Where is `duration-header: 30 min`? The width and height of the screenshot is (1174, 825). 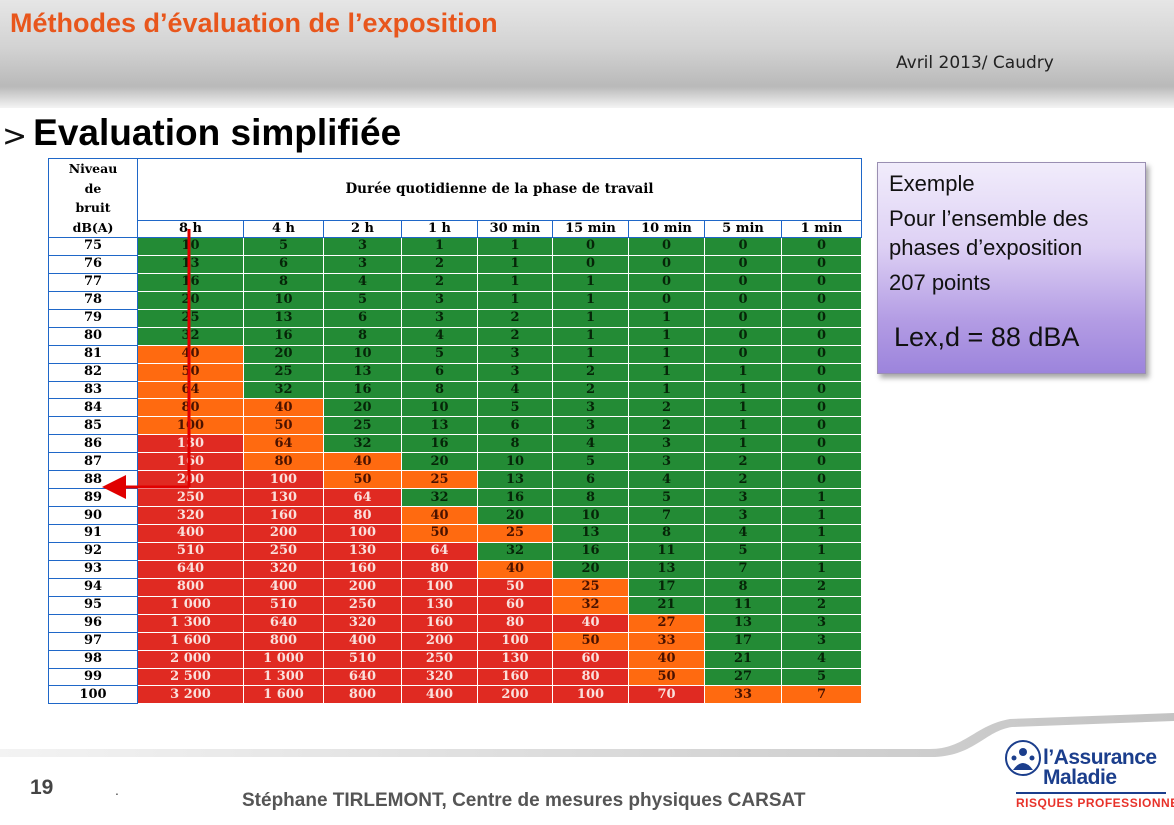 duration-header: 30 min is located at coordinates (515, 229).